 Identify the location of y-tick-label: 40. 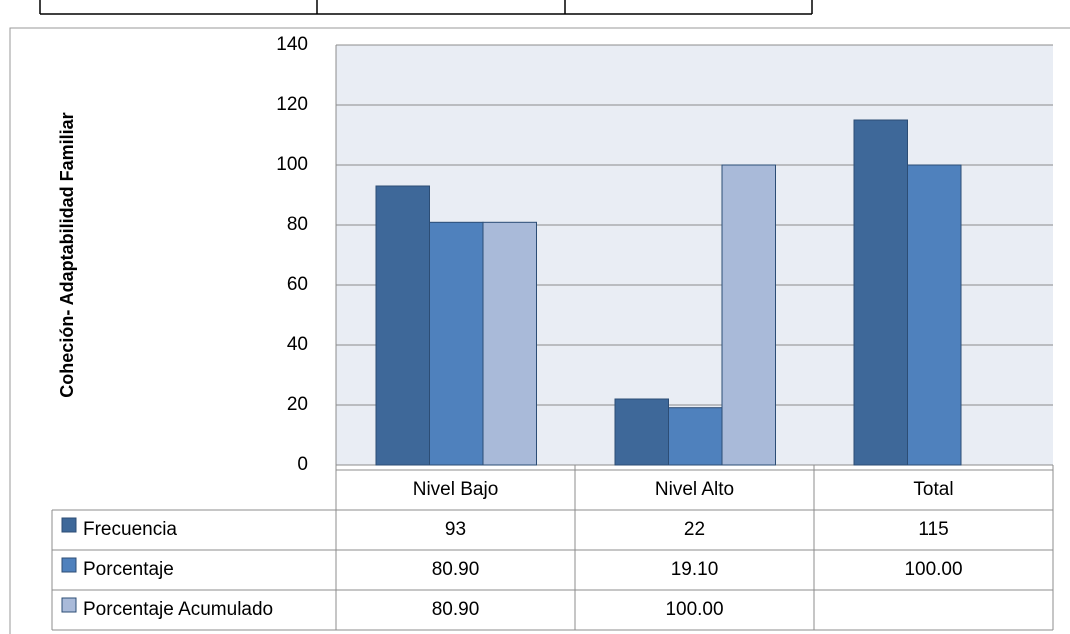
(297, 344).